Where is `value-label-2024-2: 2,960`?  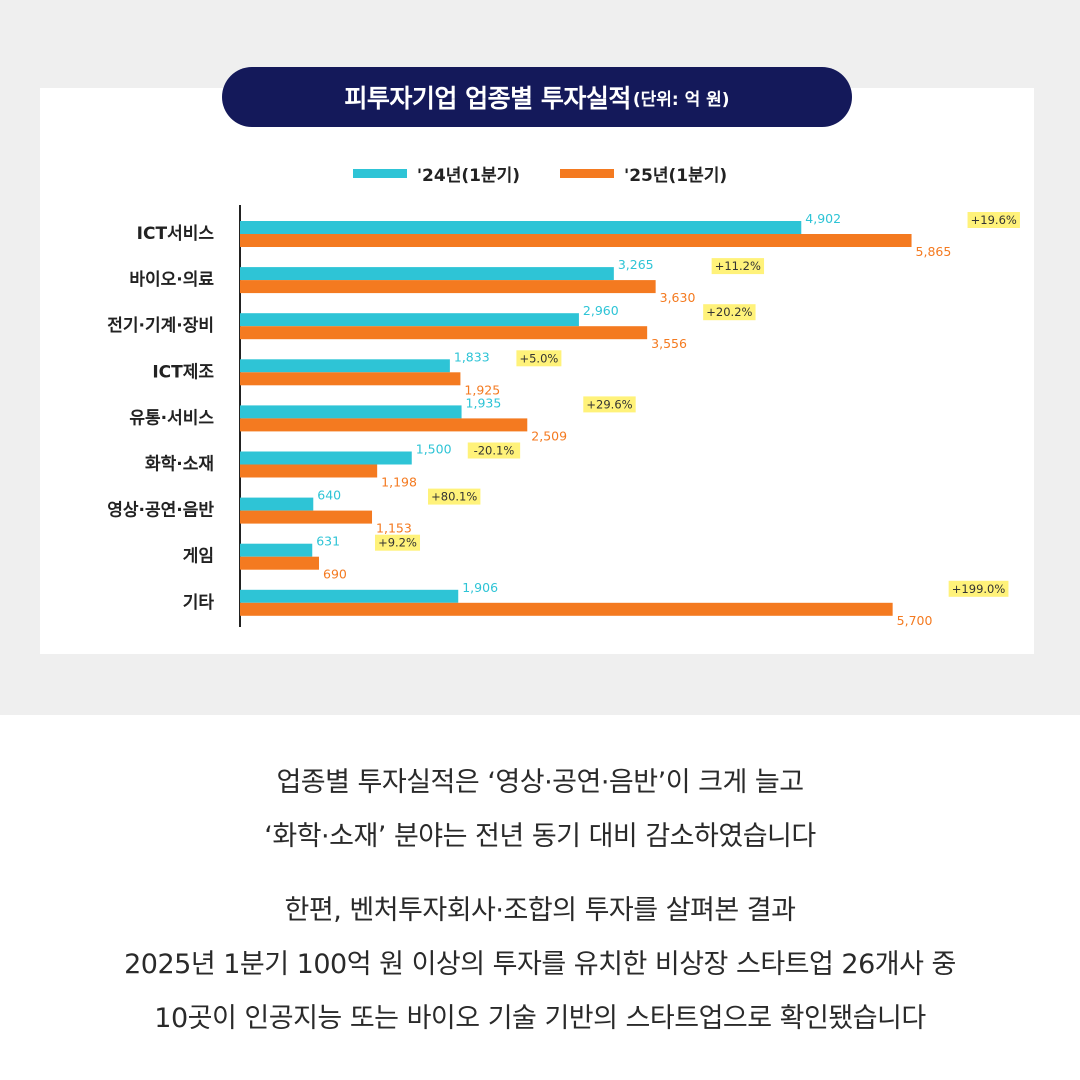
value-label-2024-2: 2,960 is located at coordinates (601, 310).